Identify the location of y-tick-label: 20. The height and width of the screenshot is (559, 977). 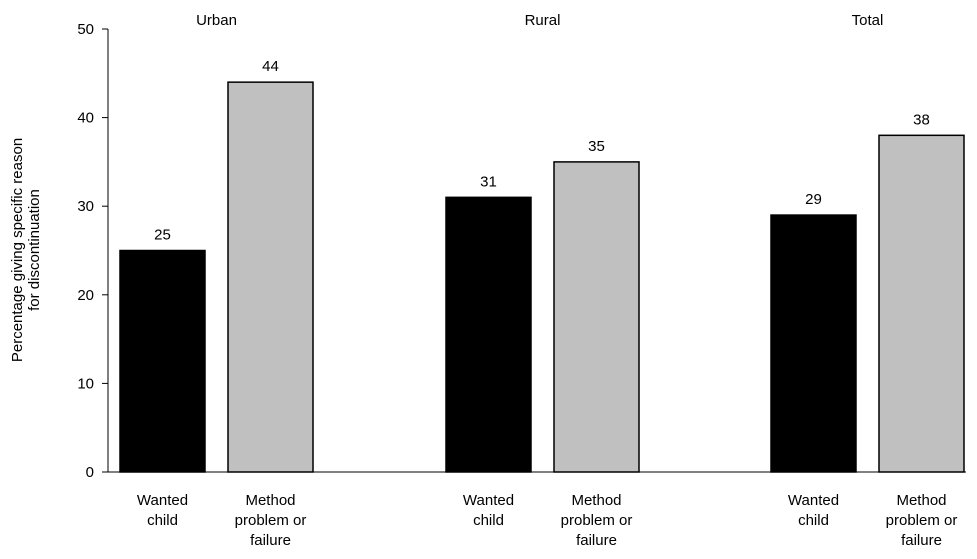
(85, 295).